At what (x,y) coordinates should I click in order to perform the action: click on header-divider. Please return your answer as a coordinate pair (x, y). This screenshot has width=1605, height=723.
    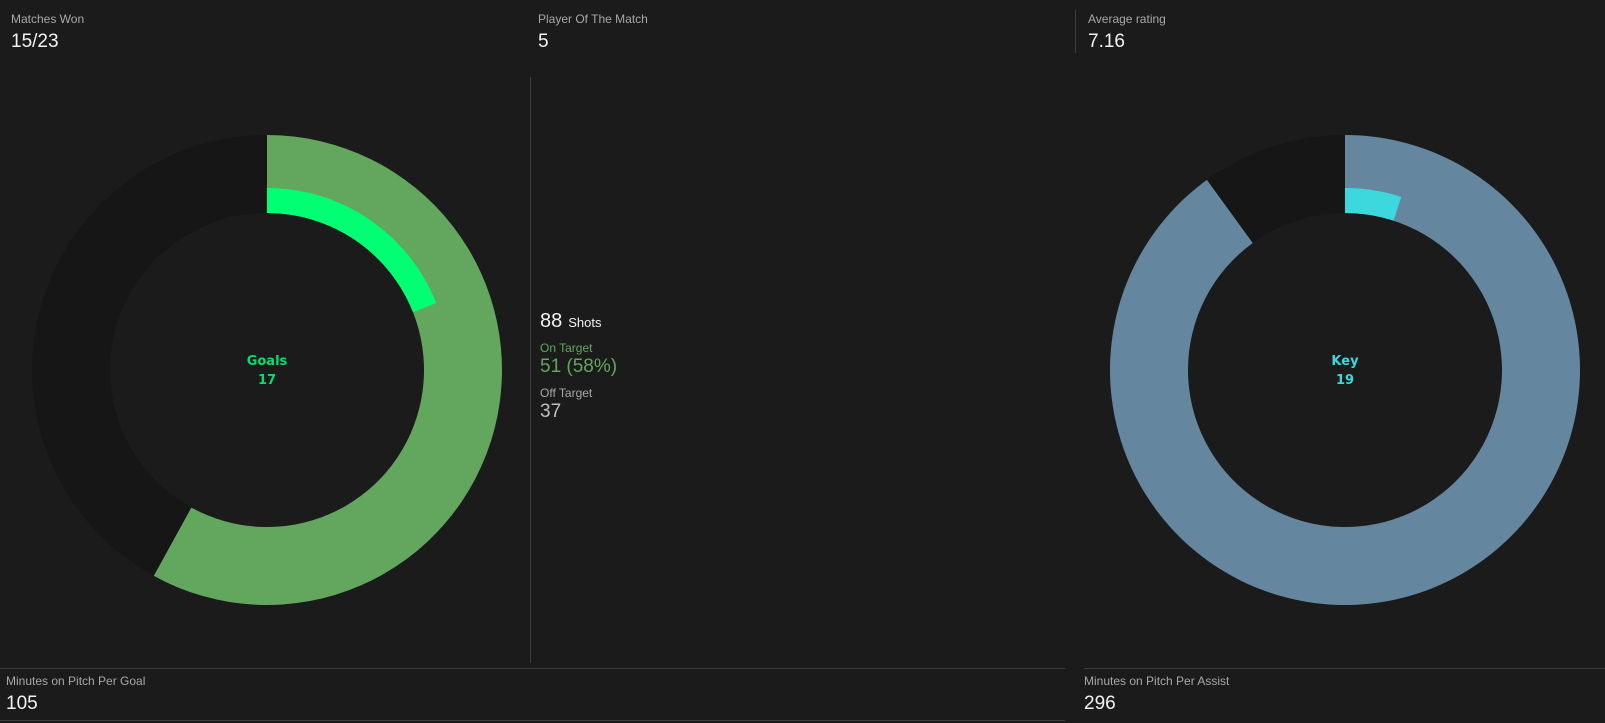
    Looking at the image, I should click on (1075, 31).